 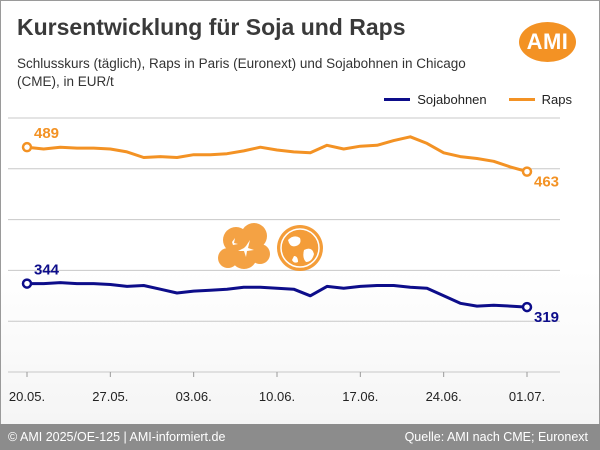 I want to click on x-tick-label: 17.06., so click(x=360, y=396).